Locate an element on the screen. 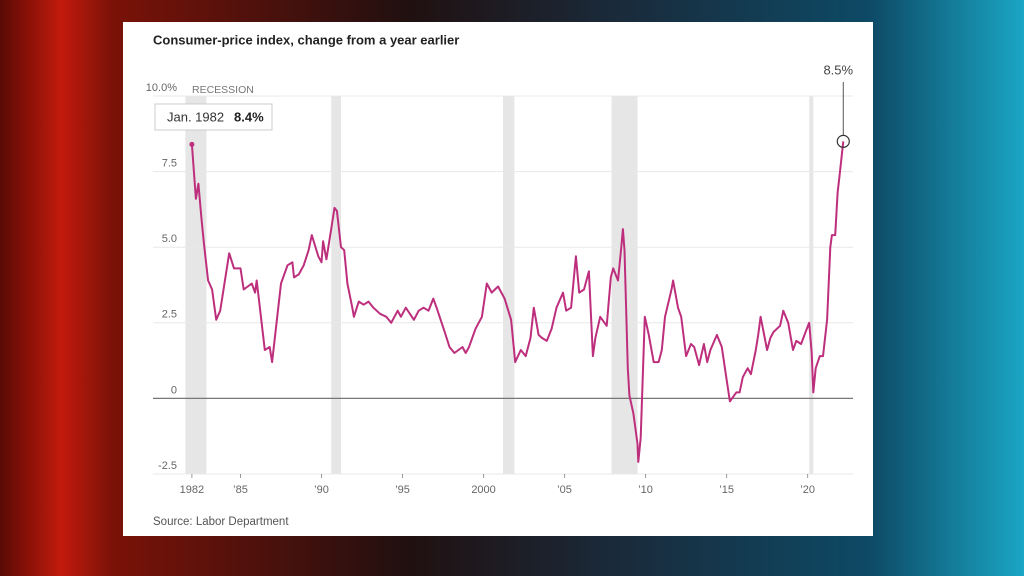  tooltip-box is located at coordinates (213, 117).